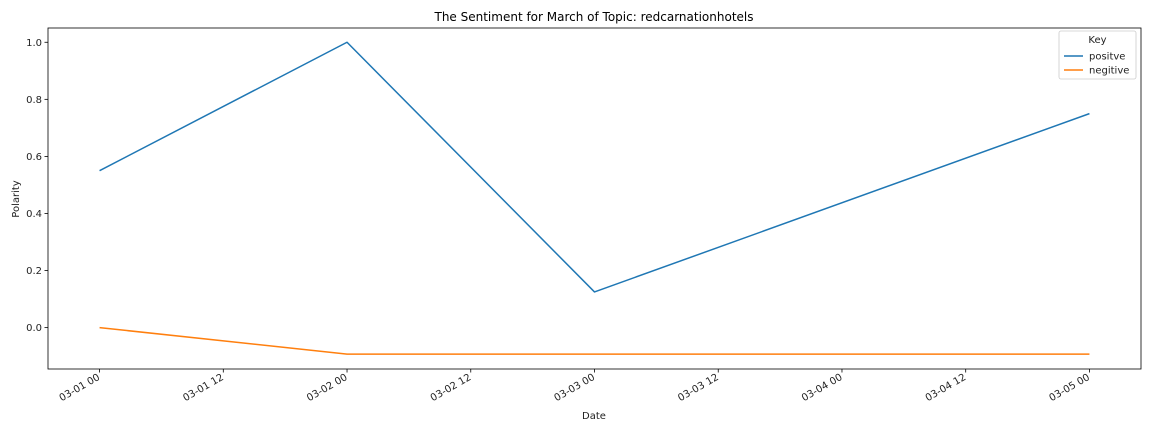  Describe the element at coordinates (34, 100) in the screenshot. I see `y-tick-label: 0.8` at that location.